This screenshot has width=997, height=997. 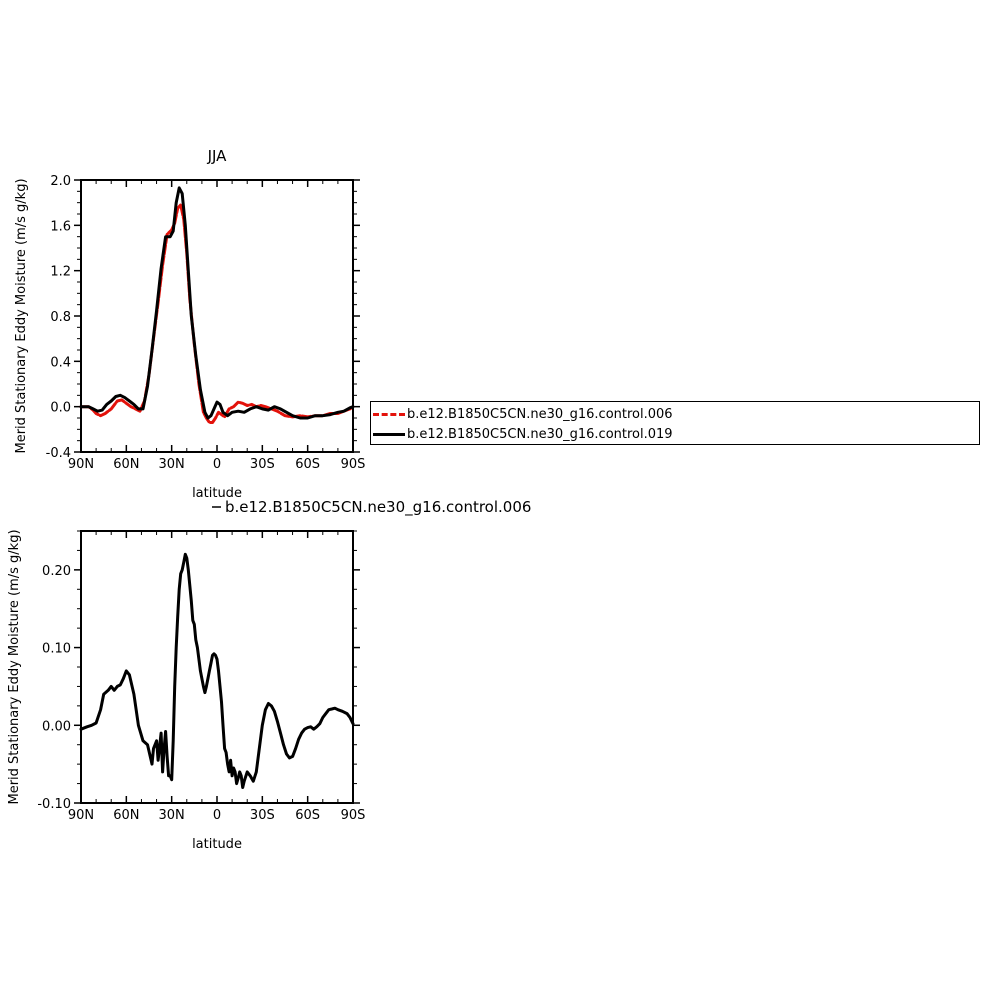 What do you see at coordinates (60, 272) in the screenshot?
I see `y-tick-label: 1.2` at bounding box center [60, 272].